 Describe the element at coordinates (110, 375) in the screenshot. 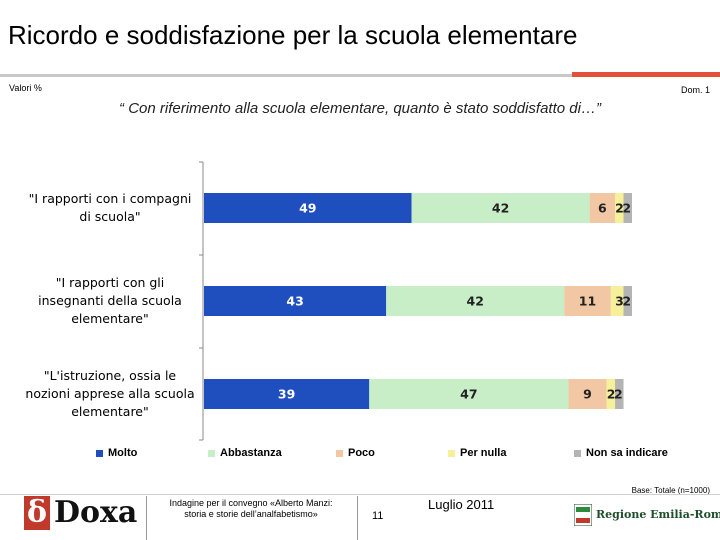

I see `category-label-line: "L'istruzione, ossia le` at that location.